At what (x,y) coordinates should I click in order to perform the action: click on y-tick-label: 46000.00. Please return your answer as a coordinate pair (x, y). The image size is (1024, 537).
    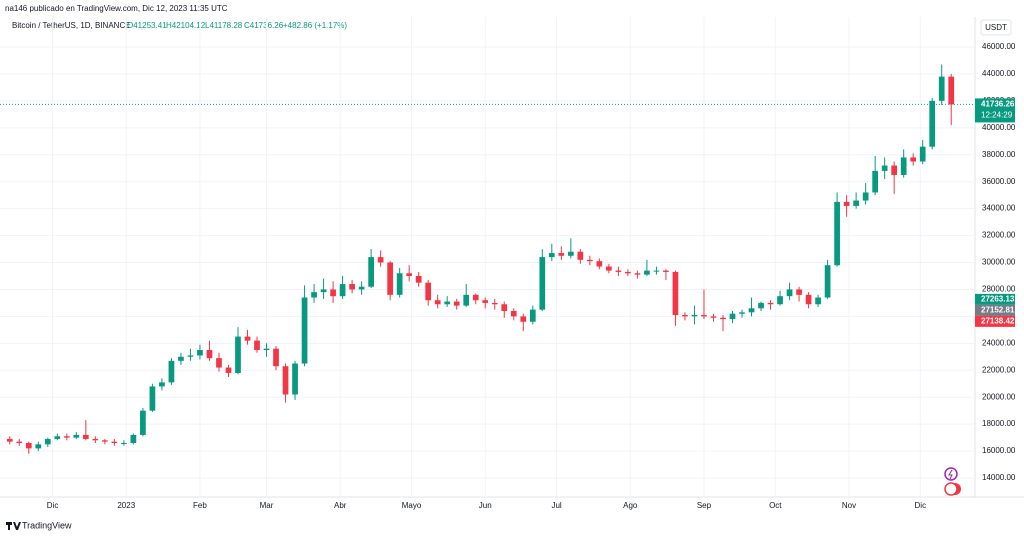
    Looking at the image, I should click on (999, 46).